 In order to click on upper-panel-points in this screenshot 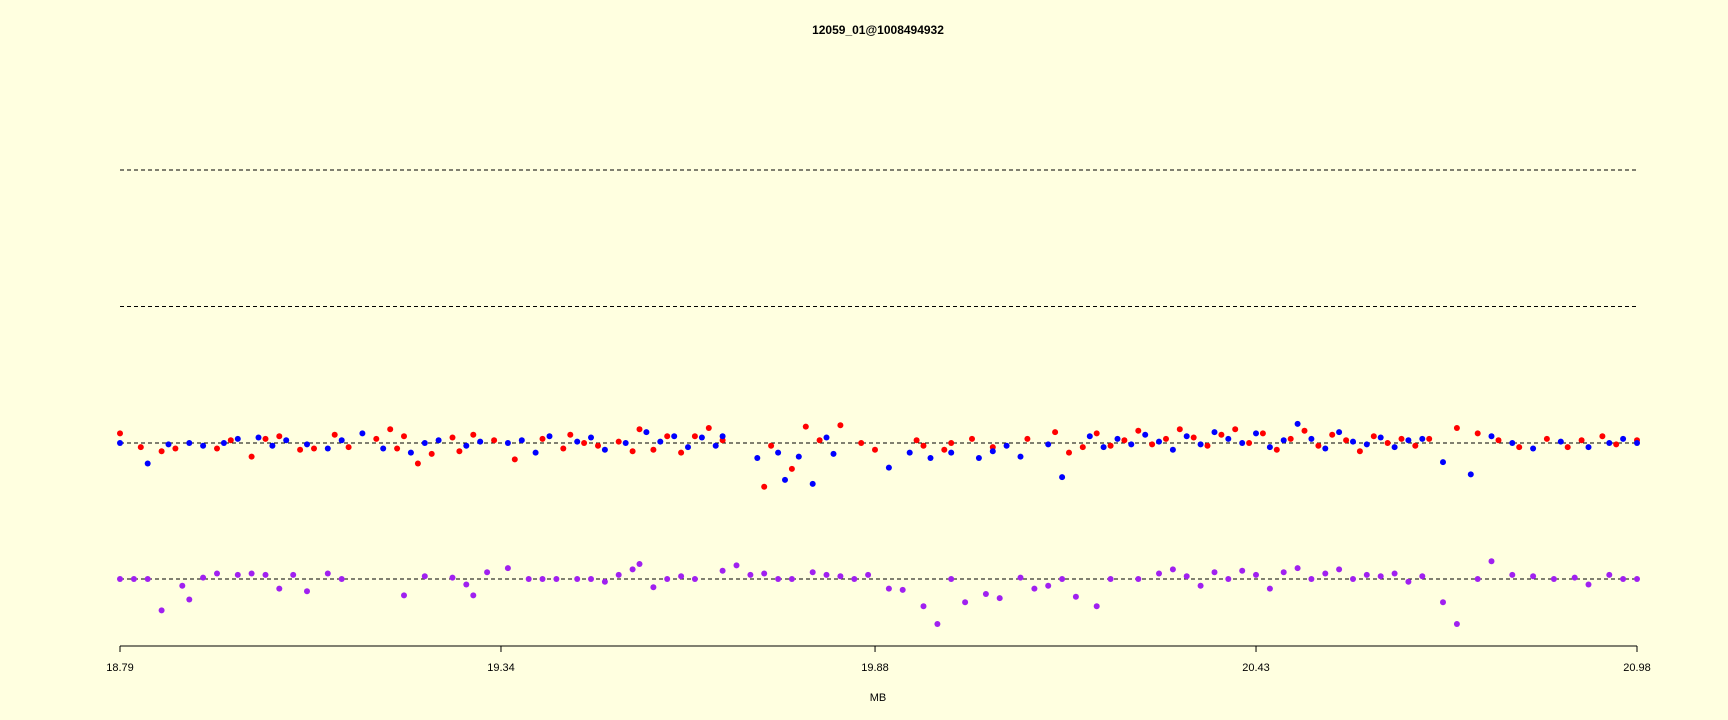, I will do `click(878, 455)`.